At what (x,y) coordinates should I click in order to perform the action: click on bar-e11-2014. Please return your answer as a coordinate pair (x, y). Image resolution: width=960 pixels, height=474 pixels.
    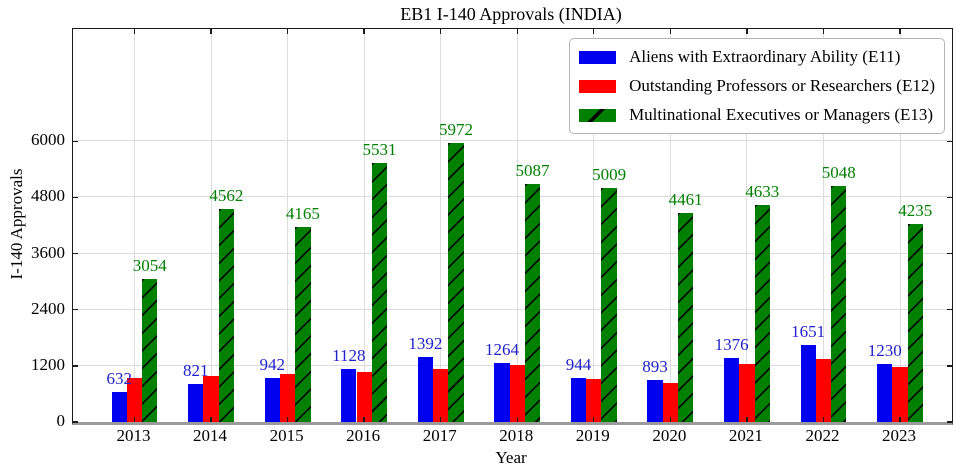
    Looking at the image, I should click on (196, 402).